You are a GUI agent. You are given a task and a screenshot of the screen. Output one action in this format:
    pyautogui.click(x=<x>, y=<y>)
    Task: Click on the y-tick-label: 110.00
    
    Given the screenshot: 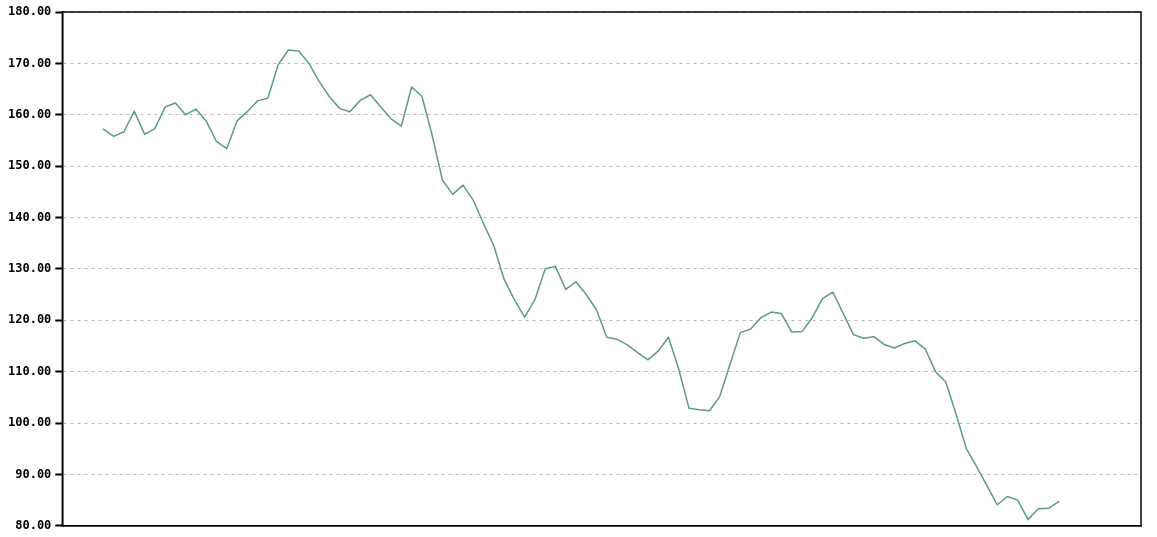 What is the action you would take?
    pyautogui.click(x=29, y=370)
    